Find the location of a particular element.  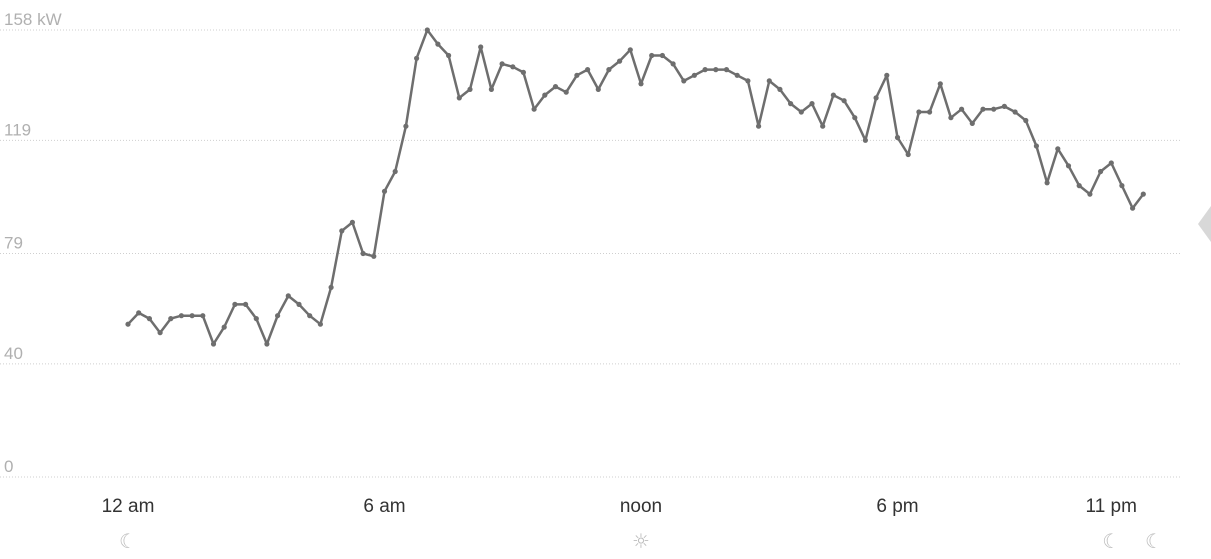

x-tick-label: 6 pm is located at coordinates (897, 506).